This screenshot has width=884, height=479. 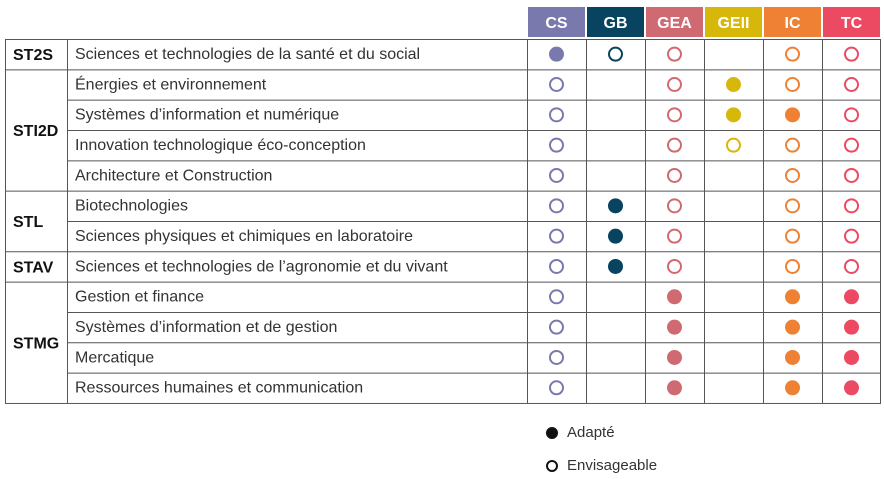 What do you see at coordinates (206, 327) in the screenshot?
I see `row-label: Systèmes d’information et de gestion` at bounding box center [206, 327].